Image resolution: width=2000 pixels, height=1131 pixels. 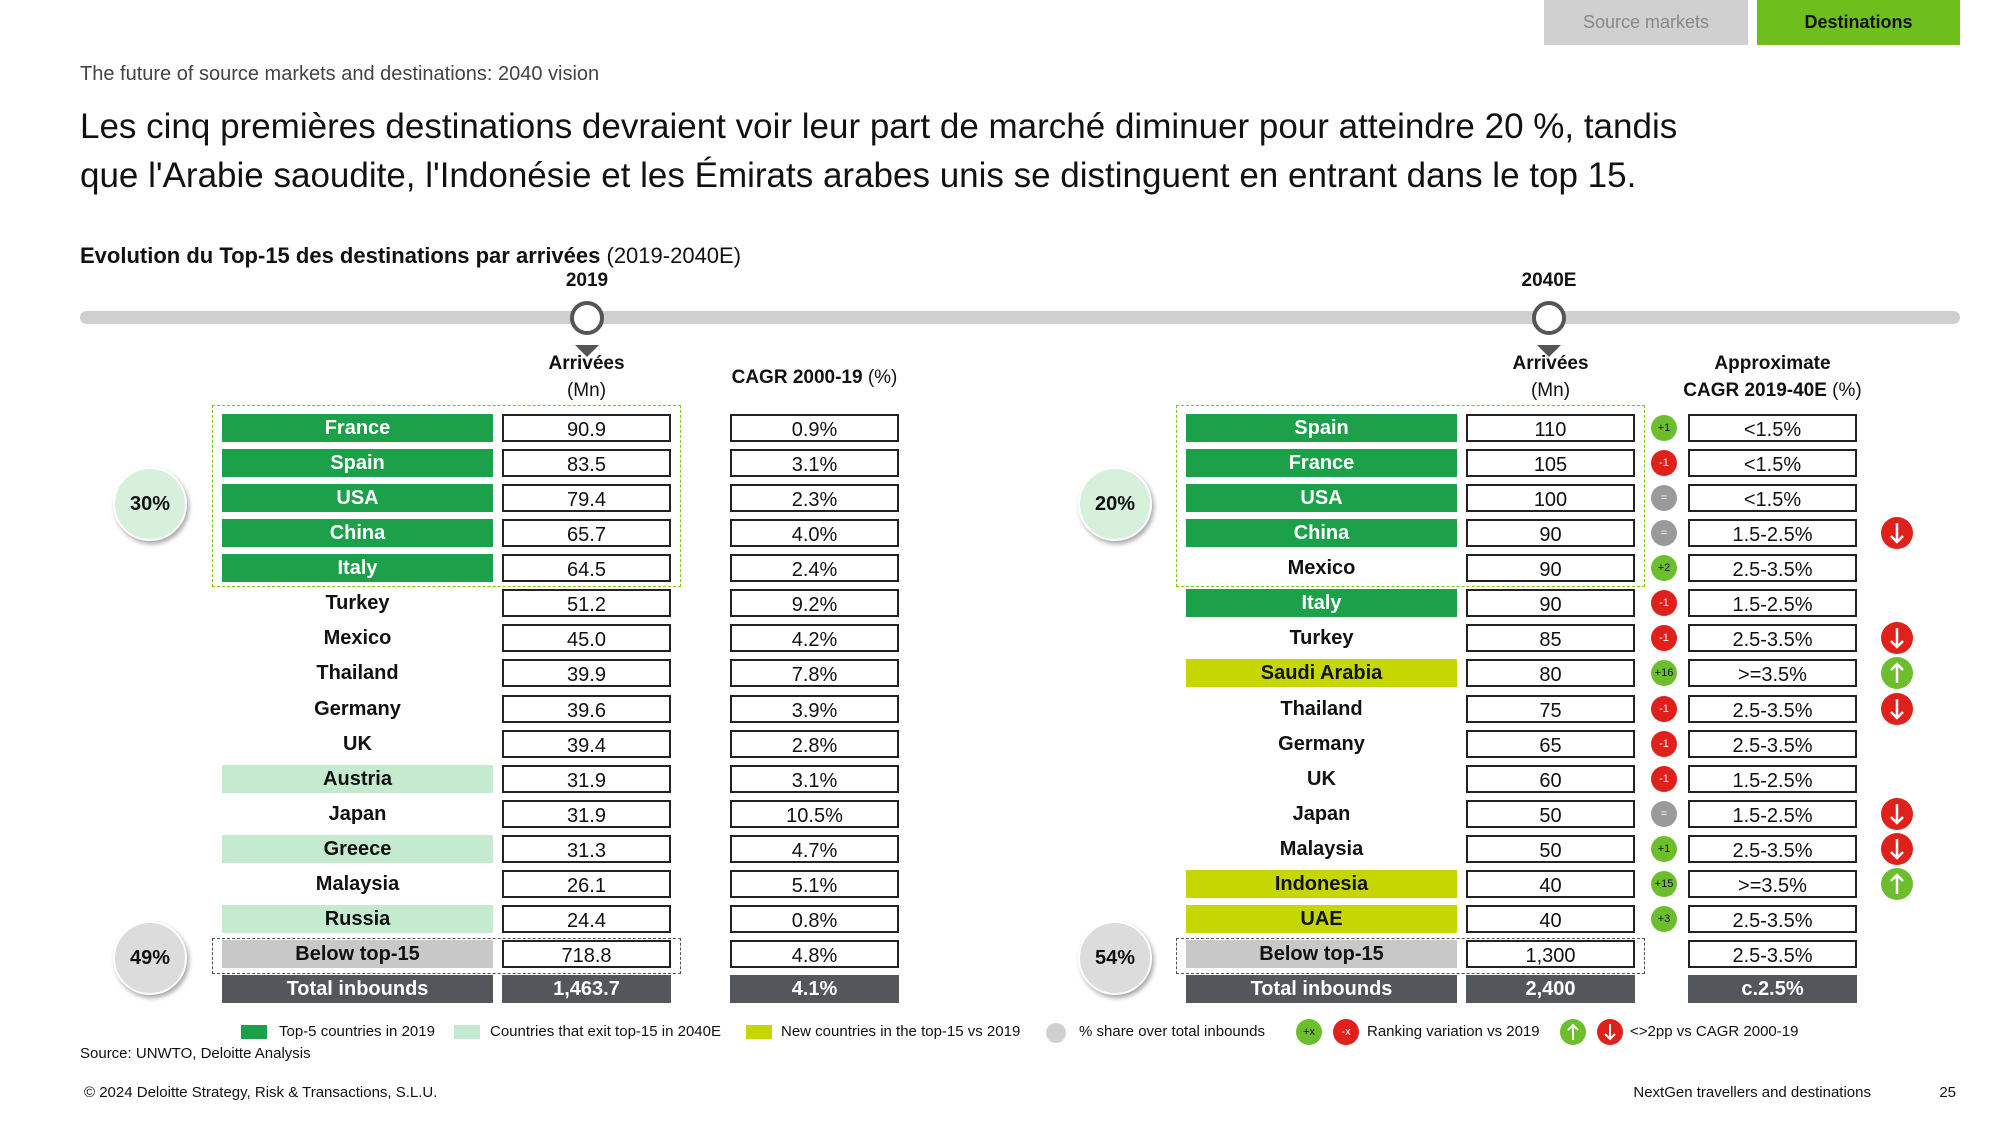 I want to click on cagr-cell: 7.8%, so click(x=814, y=673).